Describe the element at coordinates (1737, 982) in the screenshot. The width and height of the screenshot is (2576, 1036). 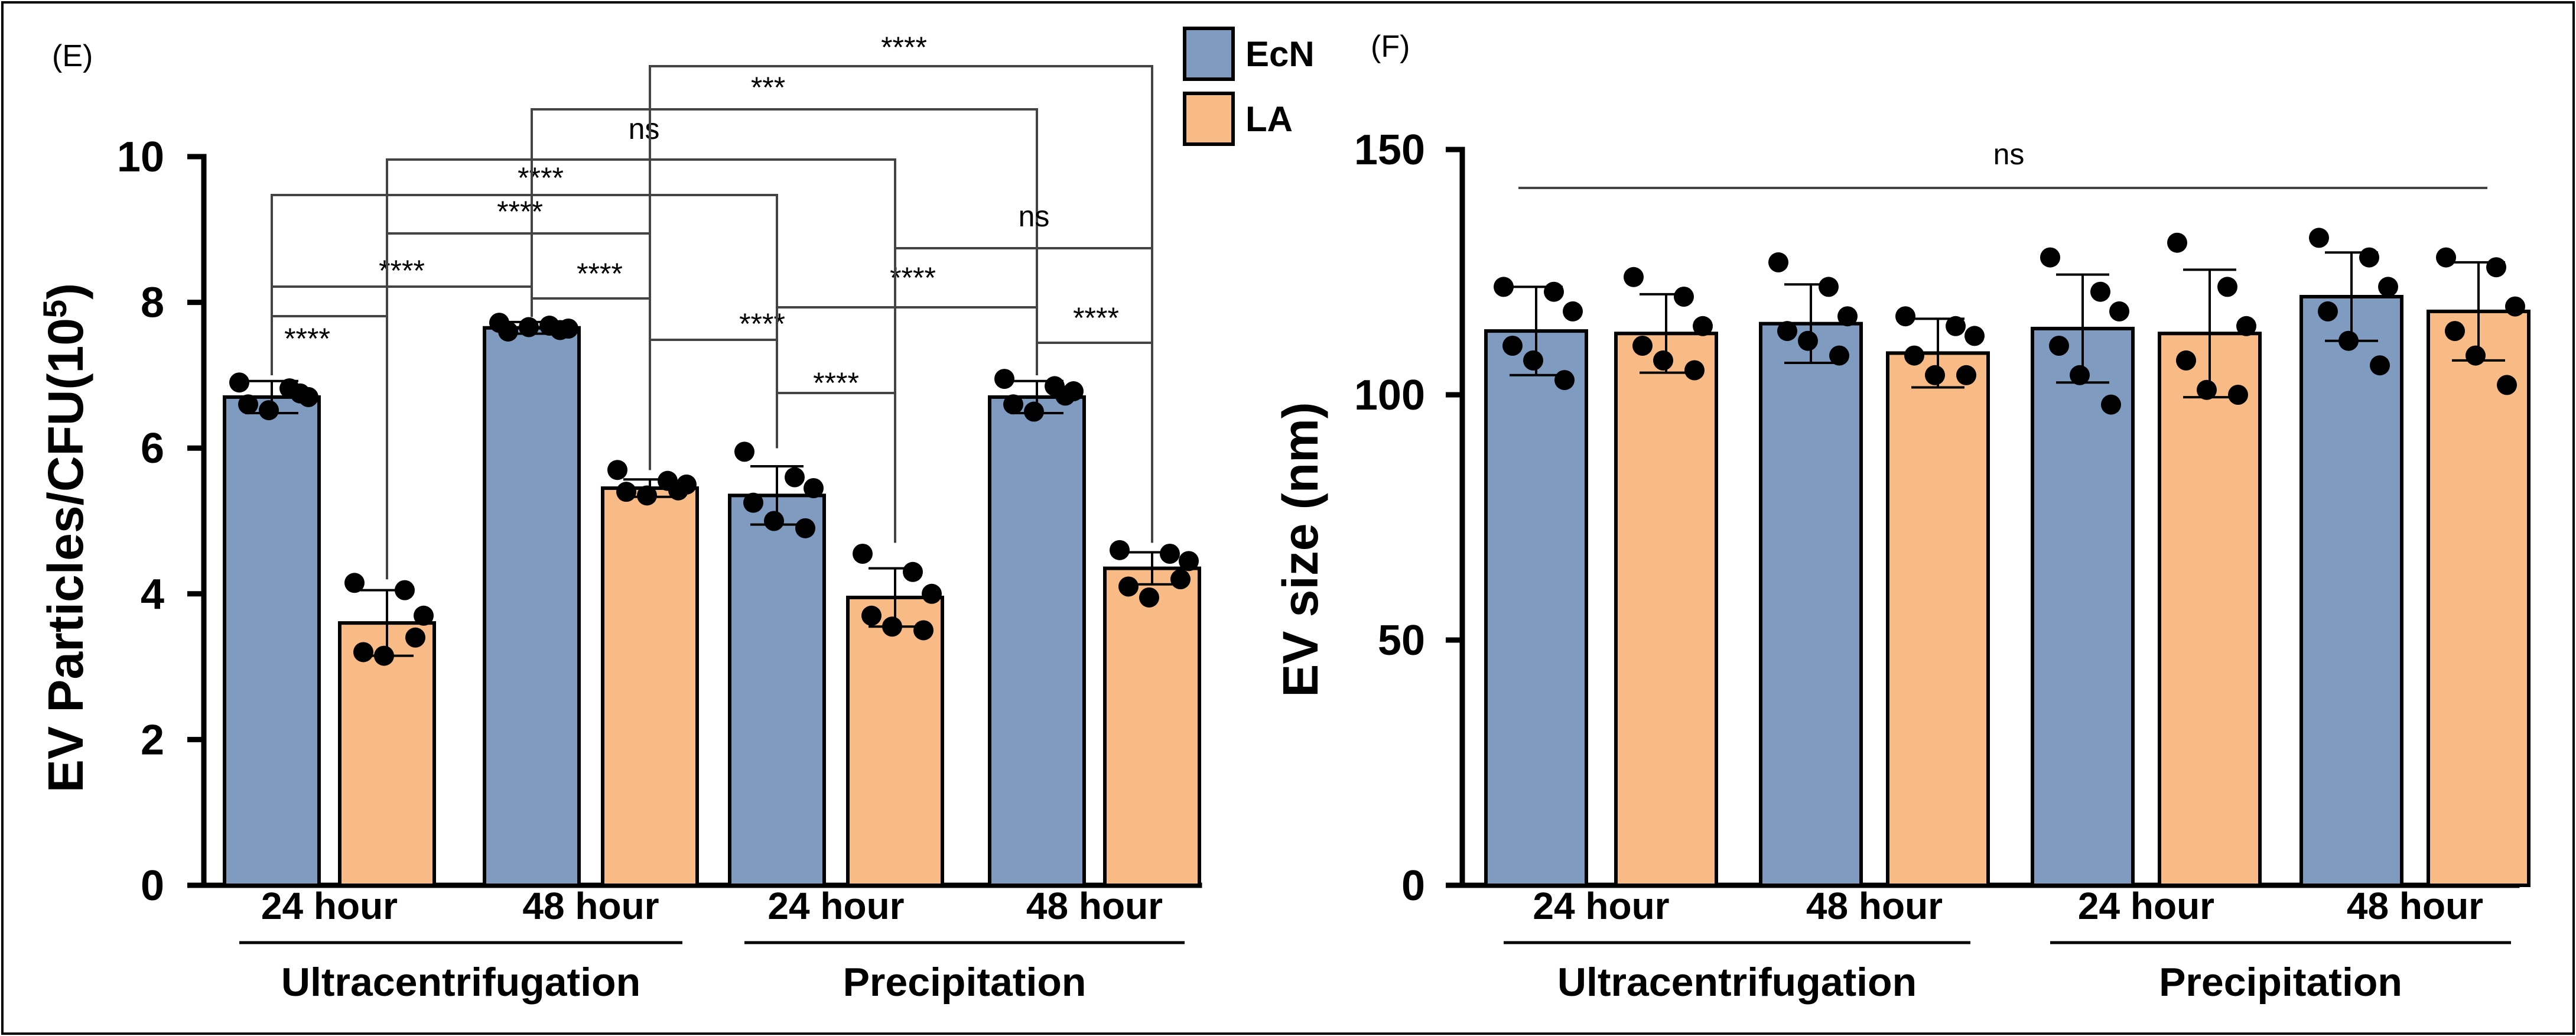
I see `group-label: Ultracentrifugation` at that location.